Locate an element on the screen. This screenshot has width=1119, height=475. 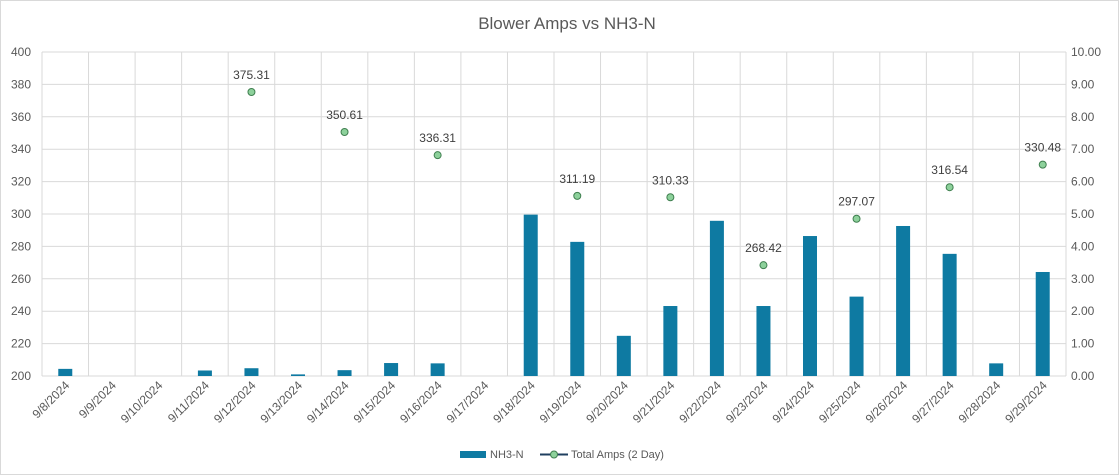
x-tick-label: 9/24/2024 is located at coordinates (793, 402).